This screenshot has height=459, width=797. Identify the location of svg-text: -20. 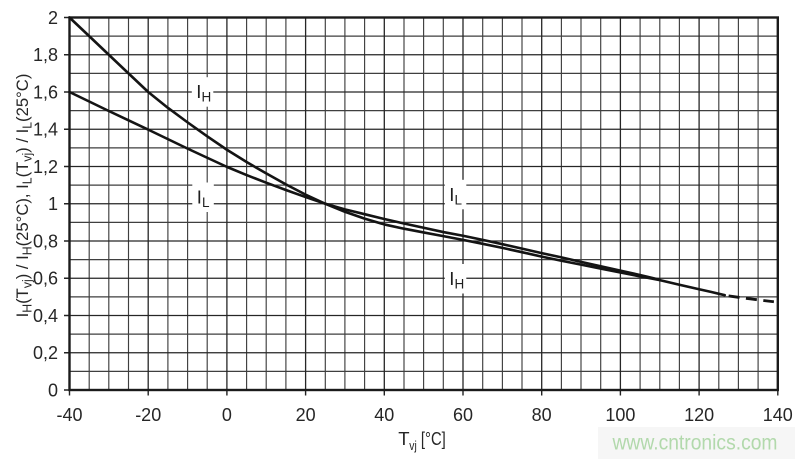
(148, 415).